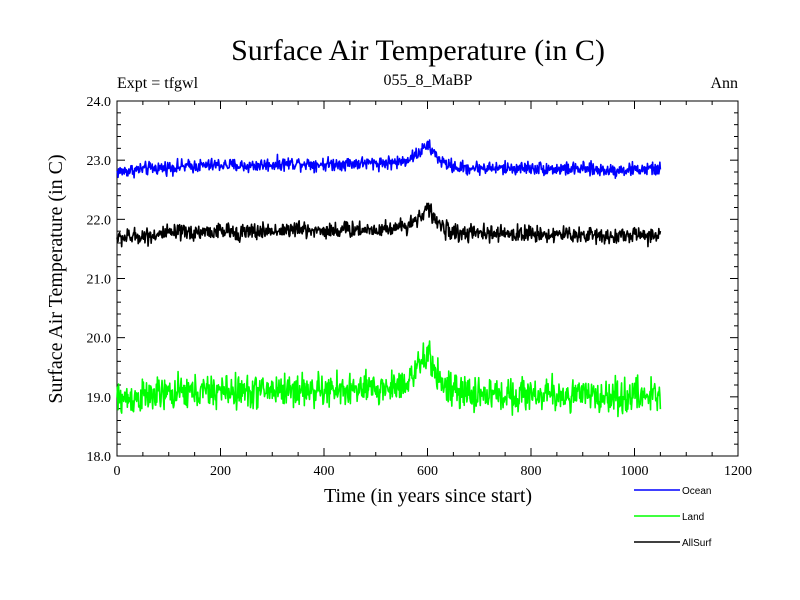  Describe the element at coordinates (697, 543) in the screenshot. I see `legend-label-allsurf: AllSurf` at that location.